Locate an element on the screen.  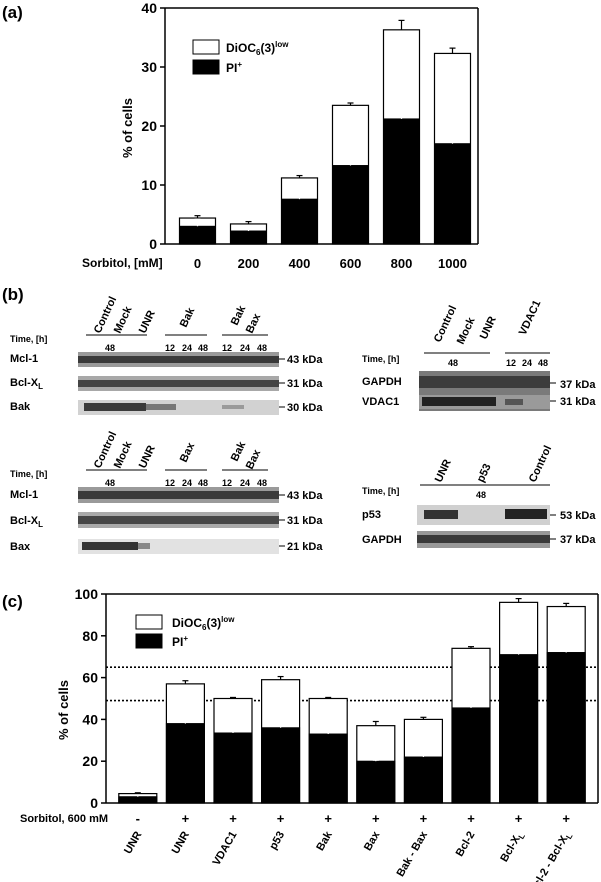
y-tick-label: 80 is located at coordinates (90, 636).